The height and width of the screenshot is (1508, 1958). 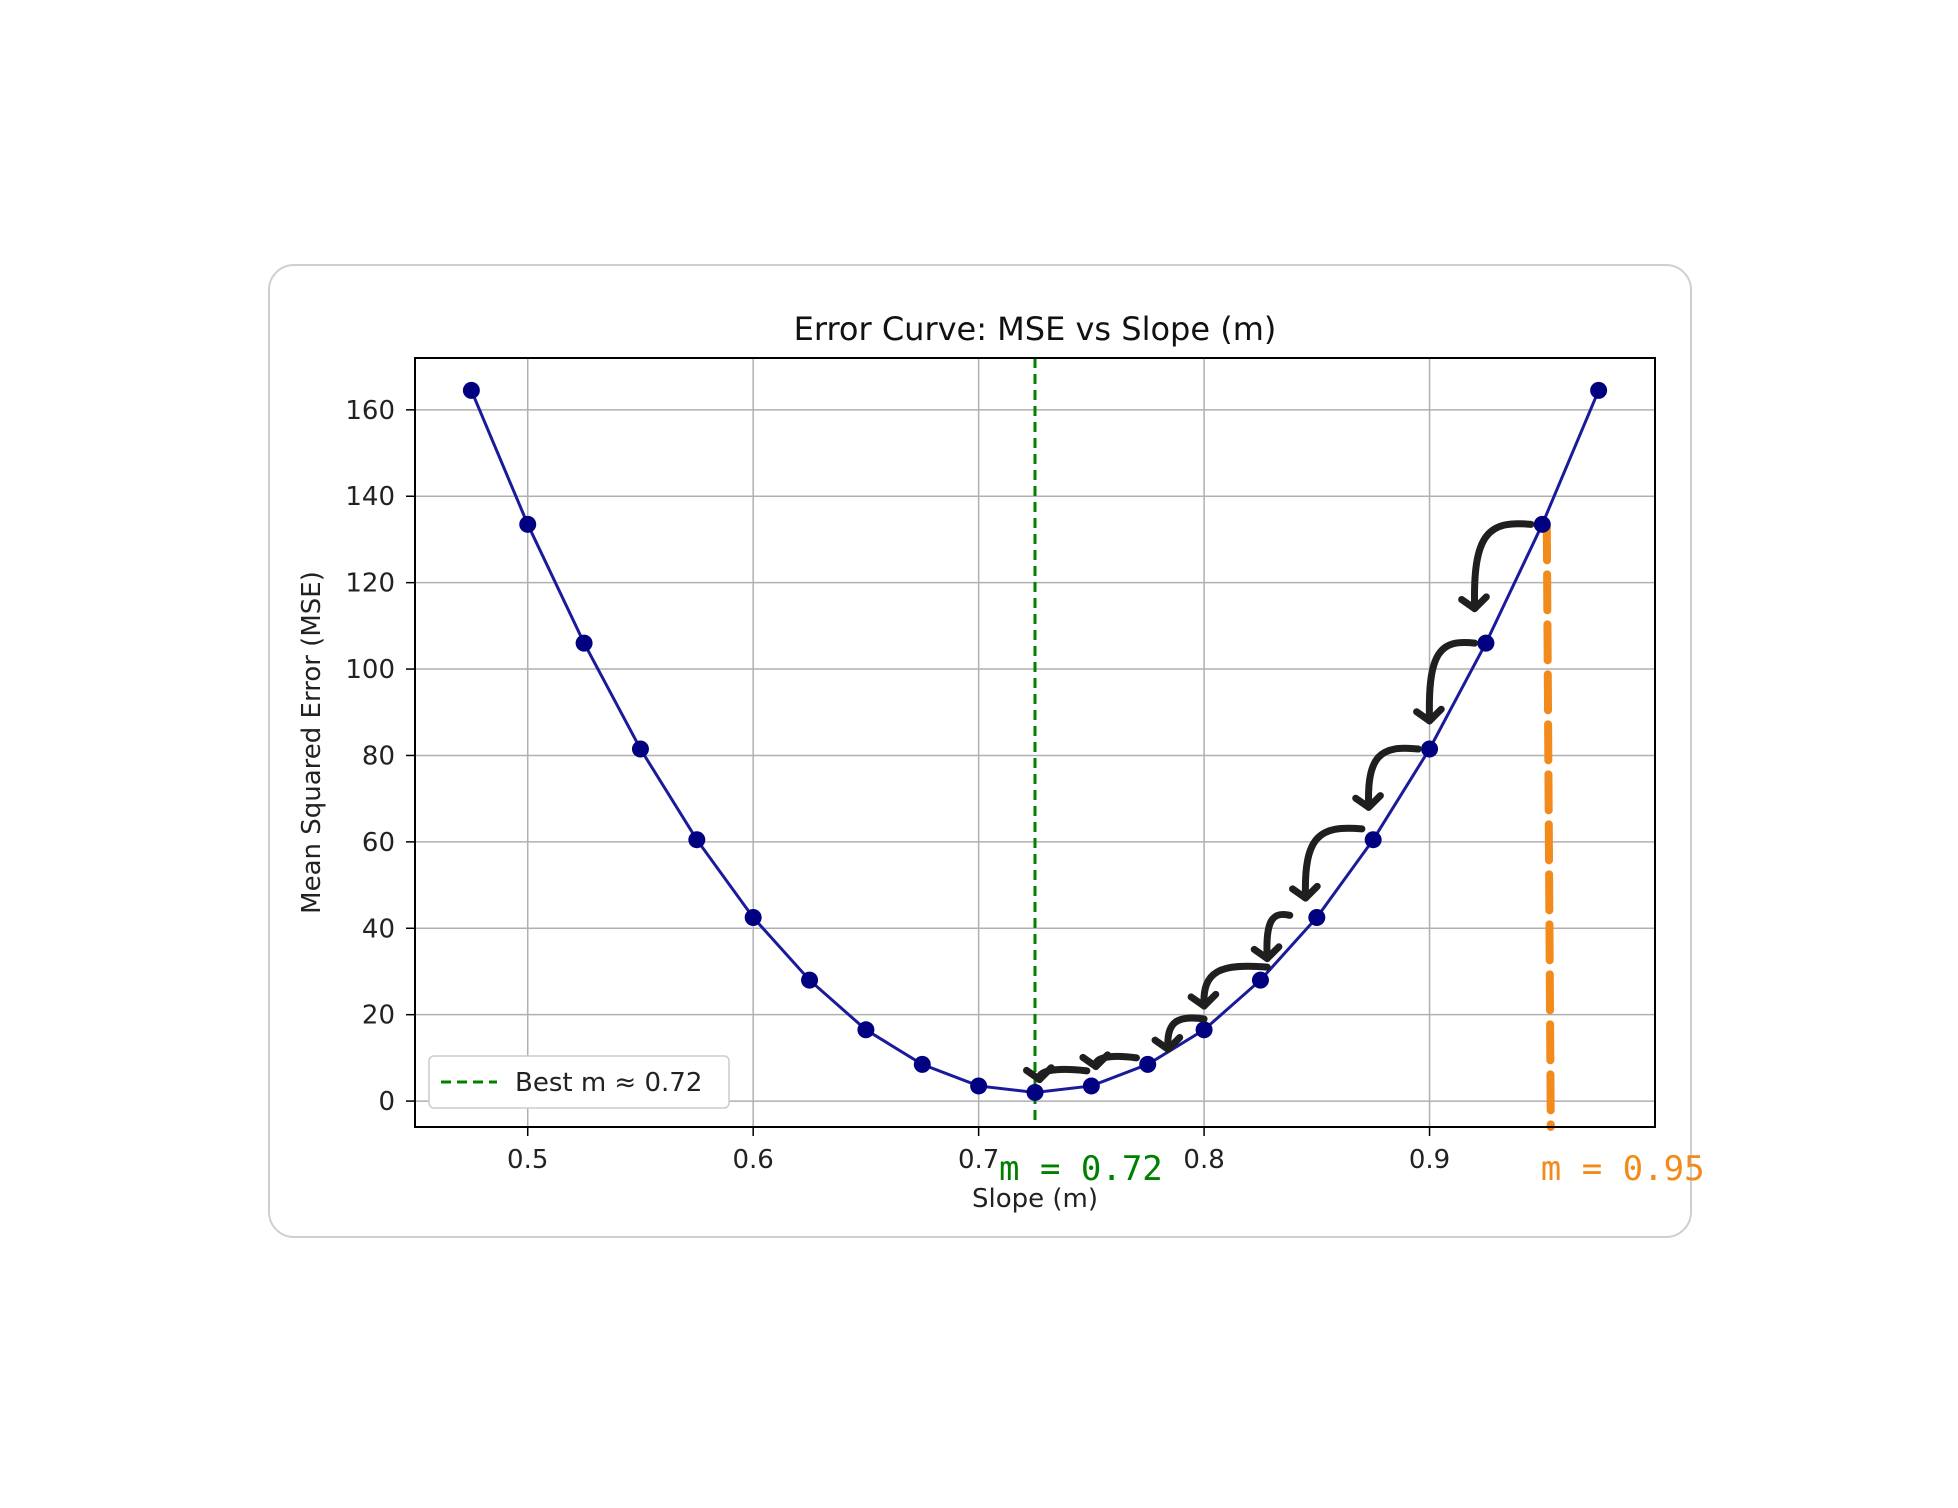 What do you see at coordinates (312, 742) in the screenshot?
I see `y-axis-title: Mean Squared Error (MSE)` at bounding box center [312, 742].